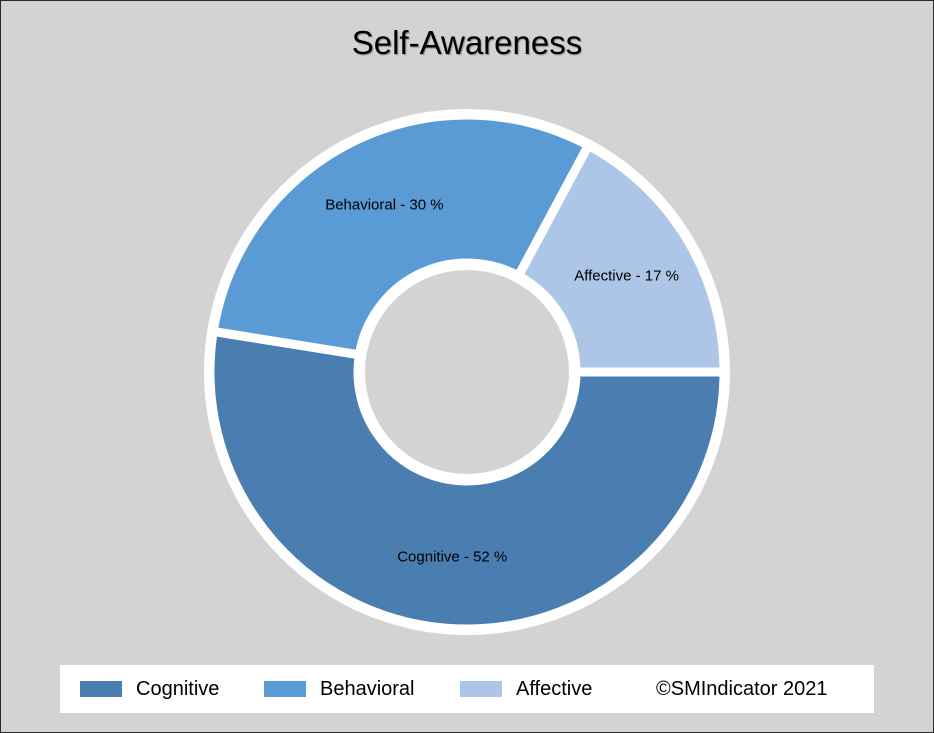 The width and height of the screenshot is (934, 733). What do you see at coordinates (285, 689) in the screenshot?
I see `legend-swatch-behavioral` at bounding box center [285, 689].